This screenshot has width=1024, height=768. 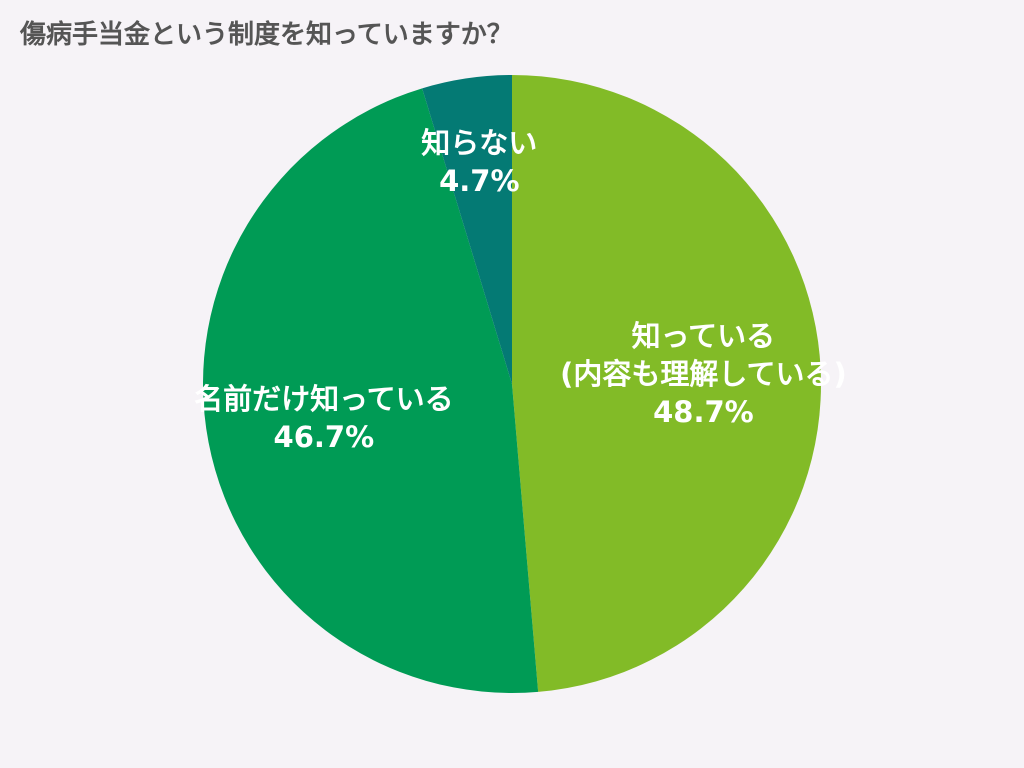 I want to click on slice-label-1: 知っている (内容も理解している) 48.7%, so click(x=703, y=374).